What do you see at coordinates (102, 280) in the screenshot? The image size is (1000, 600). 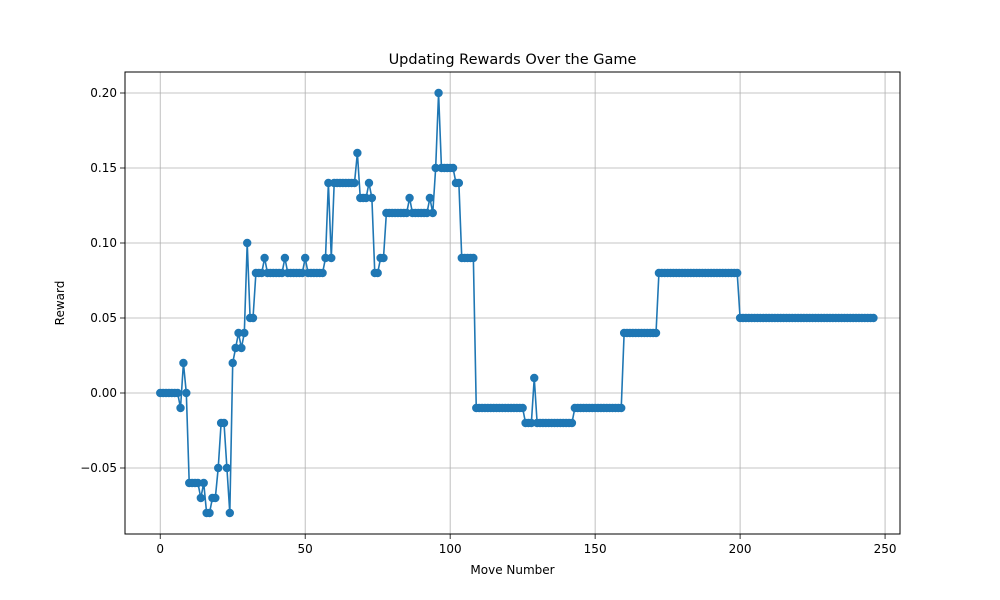 I see `y-axis-ticks: −0.05 0.00 0.05 0.10 0.15 0.20` at bounding box center [102, 280].